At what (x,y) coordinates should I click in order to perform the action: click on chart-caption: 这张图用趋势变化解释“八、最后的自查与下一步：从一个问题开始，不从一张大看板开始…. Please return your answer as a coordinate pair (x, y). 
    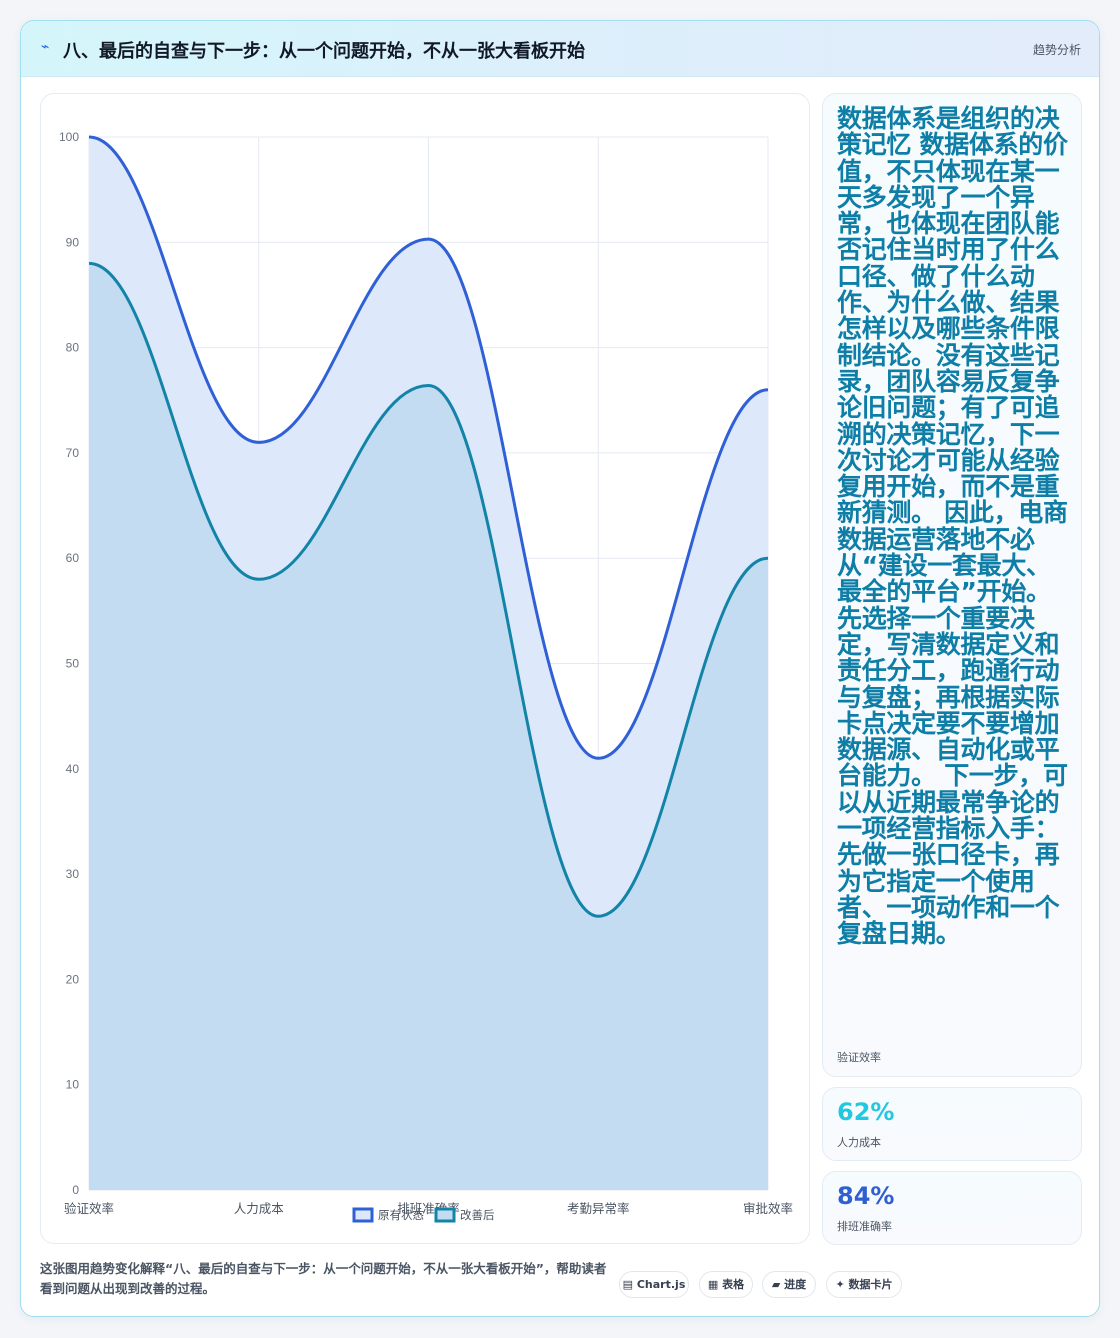
    Looking at the image, I should click on (323, 1278).